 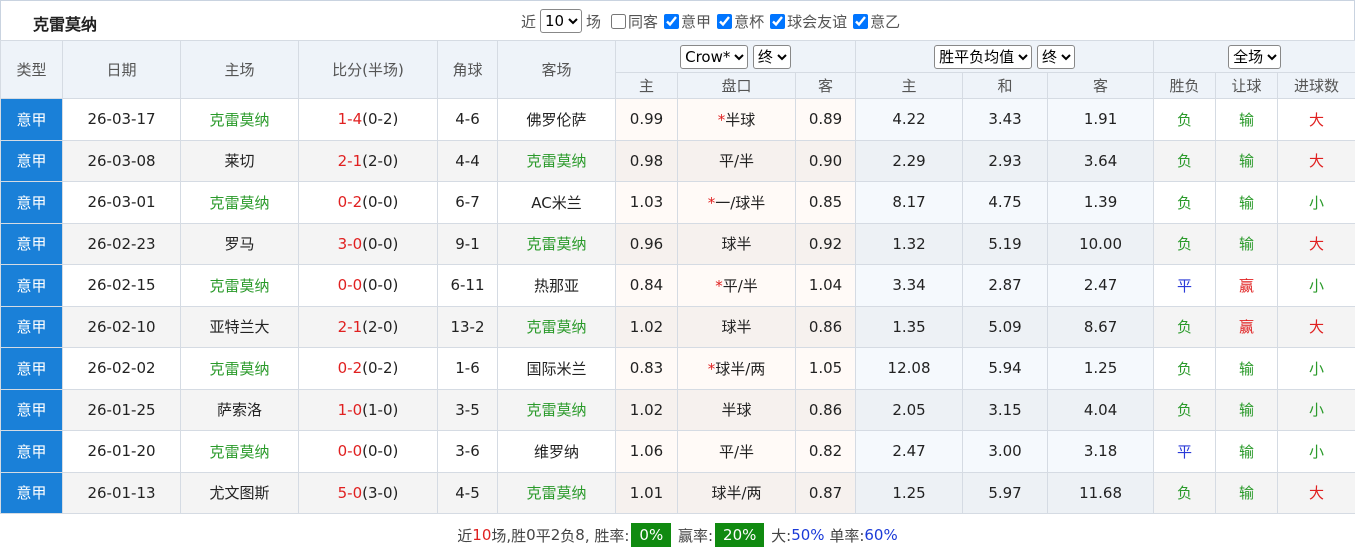 What do you see at coordinates (380, 368) in the screenshot?
I see `half-score: (0-2)` at bounding box center [380, 368].